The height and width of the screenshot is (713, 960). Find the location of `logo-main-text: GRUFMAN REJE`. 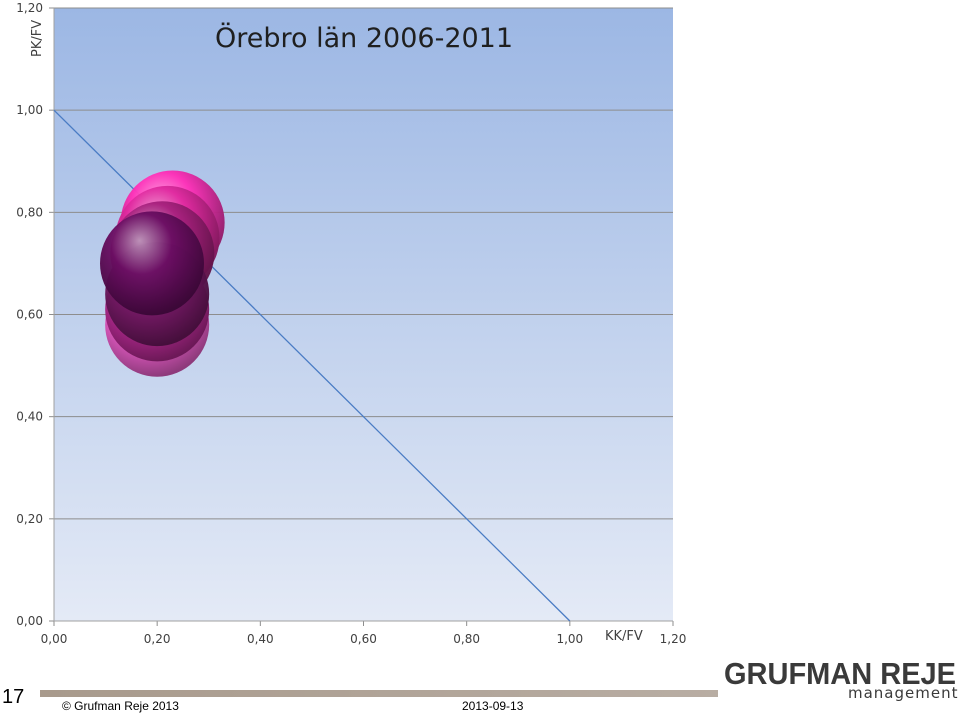

logo-main-text: GRUFMAN REJE is located at coordinates (840, 673).